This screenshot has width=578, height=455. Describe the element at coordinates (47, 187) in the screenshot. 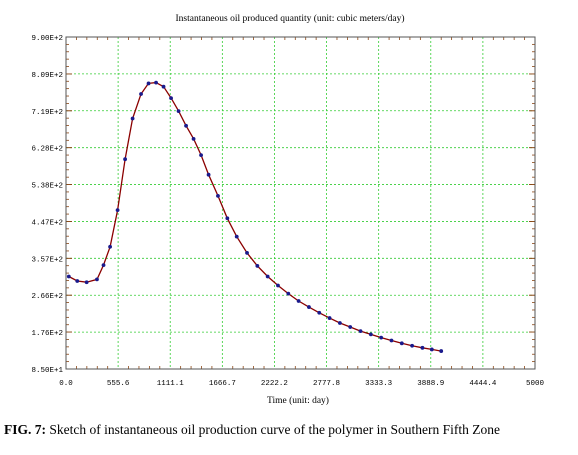

I see `y-tick-label: 5.38E+2` at that location.